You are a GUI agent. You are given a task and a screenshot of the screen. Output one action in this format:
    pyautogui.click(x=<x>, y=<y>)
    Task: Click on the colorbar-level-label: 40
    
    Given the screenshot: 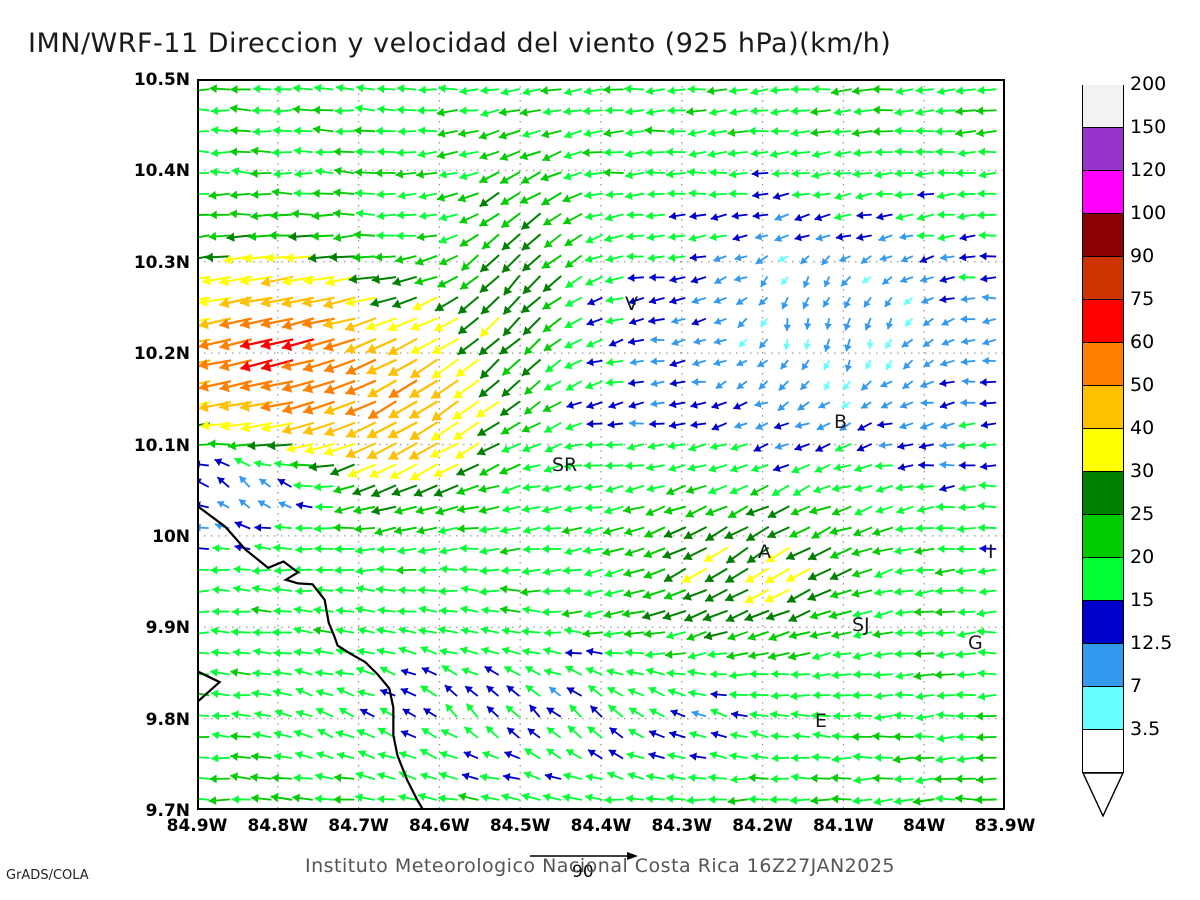 What is the action you would take?
    pyautogui.click(x=1142, y=428)
    